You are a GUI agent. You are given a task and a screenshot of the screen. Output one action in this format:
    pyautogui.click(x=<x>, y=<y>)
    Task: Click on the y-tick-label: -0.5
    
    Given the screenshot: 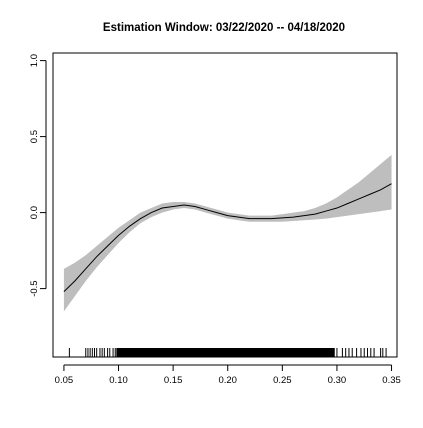 What is the action you would take?
    pyautogui.click(x=34, y=288)
    